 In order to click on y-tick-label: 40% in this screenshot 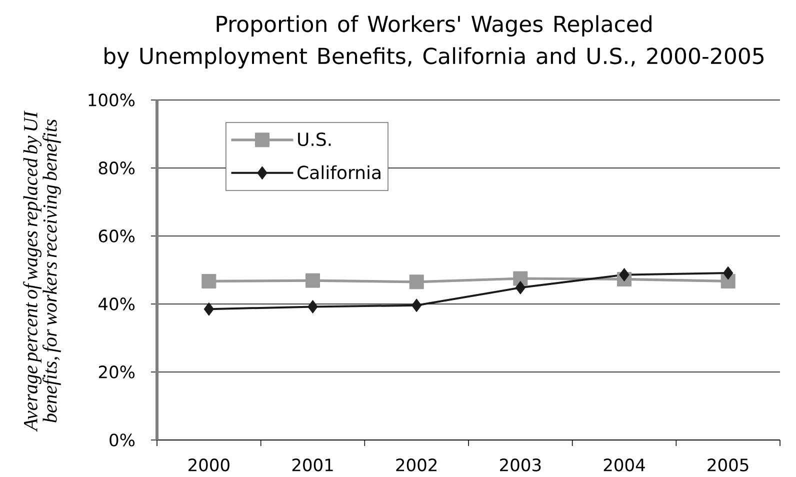, I will do `click(116, 304)`.